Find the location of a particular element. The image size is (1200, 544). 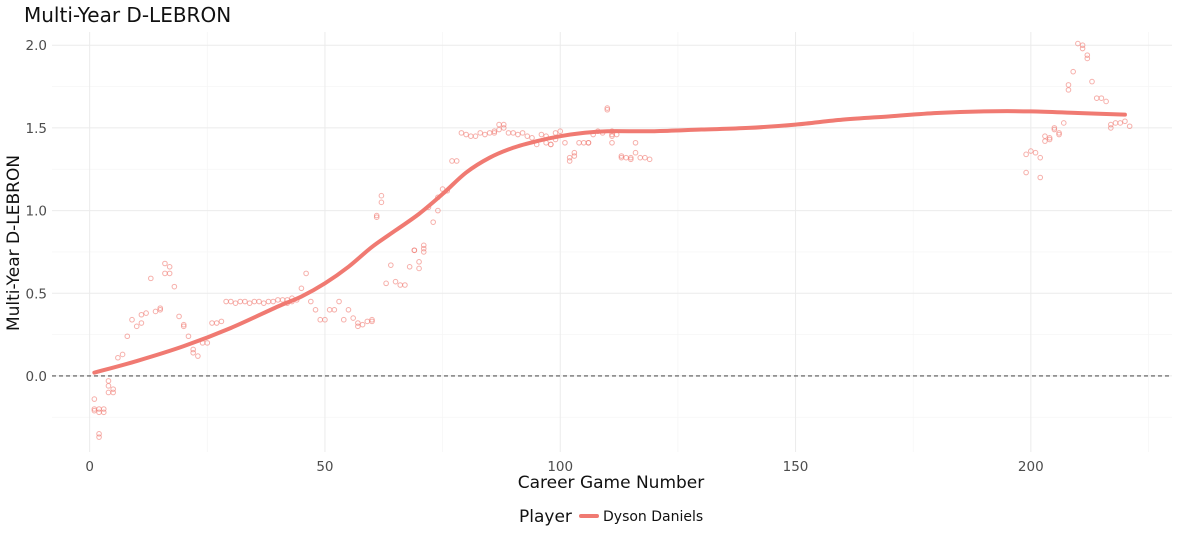

x-tick-label: 200 is located at coordinates (1031, 467).